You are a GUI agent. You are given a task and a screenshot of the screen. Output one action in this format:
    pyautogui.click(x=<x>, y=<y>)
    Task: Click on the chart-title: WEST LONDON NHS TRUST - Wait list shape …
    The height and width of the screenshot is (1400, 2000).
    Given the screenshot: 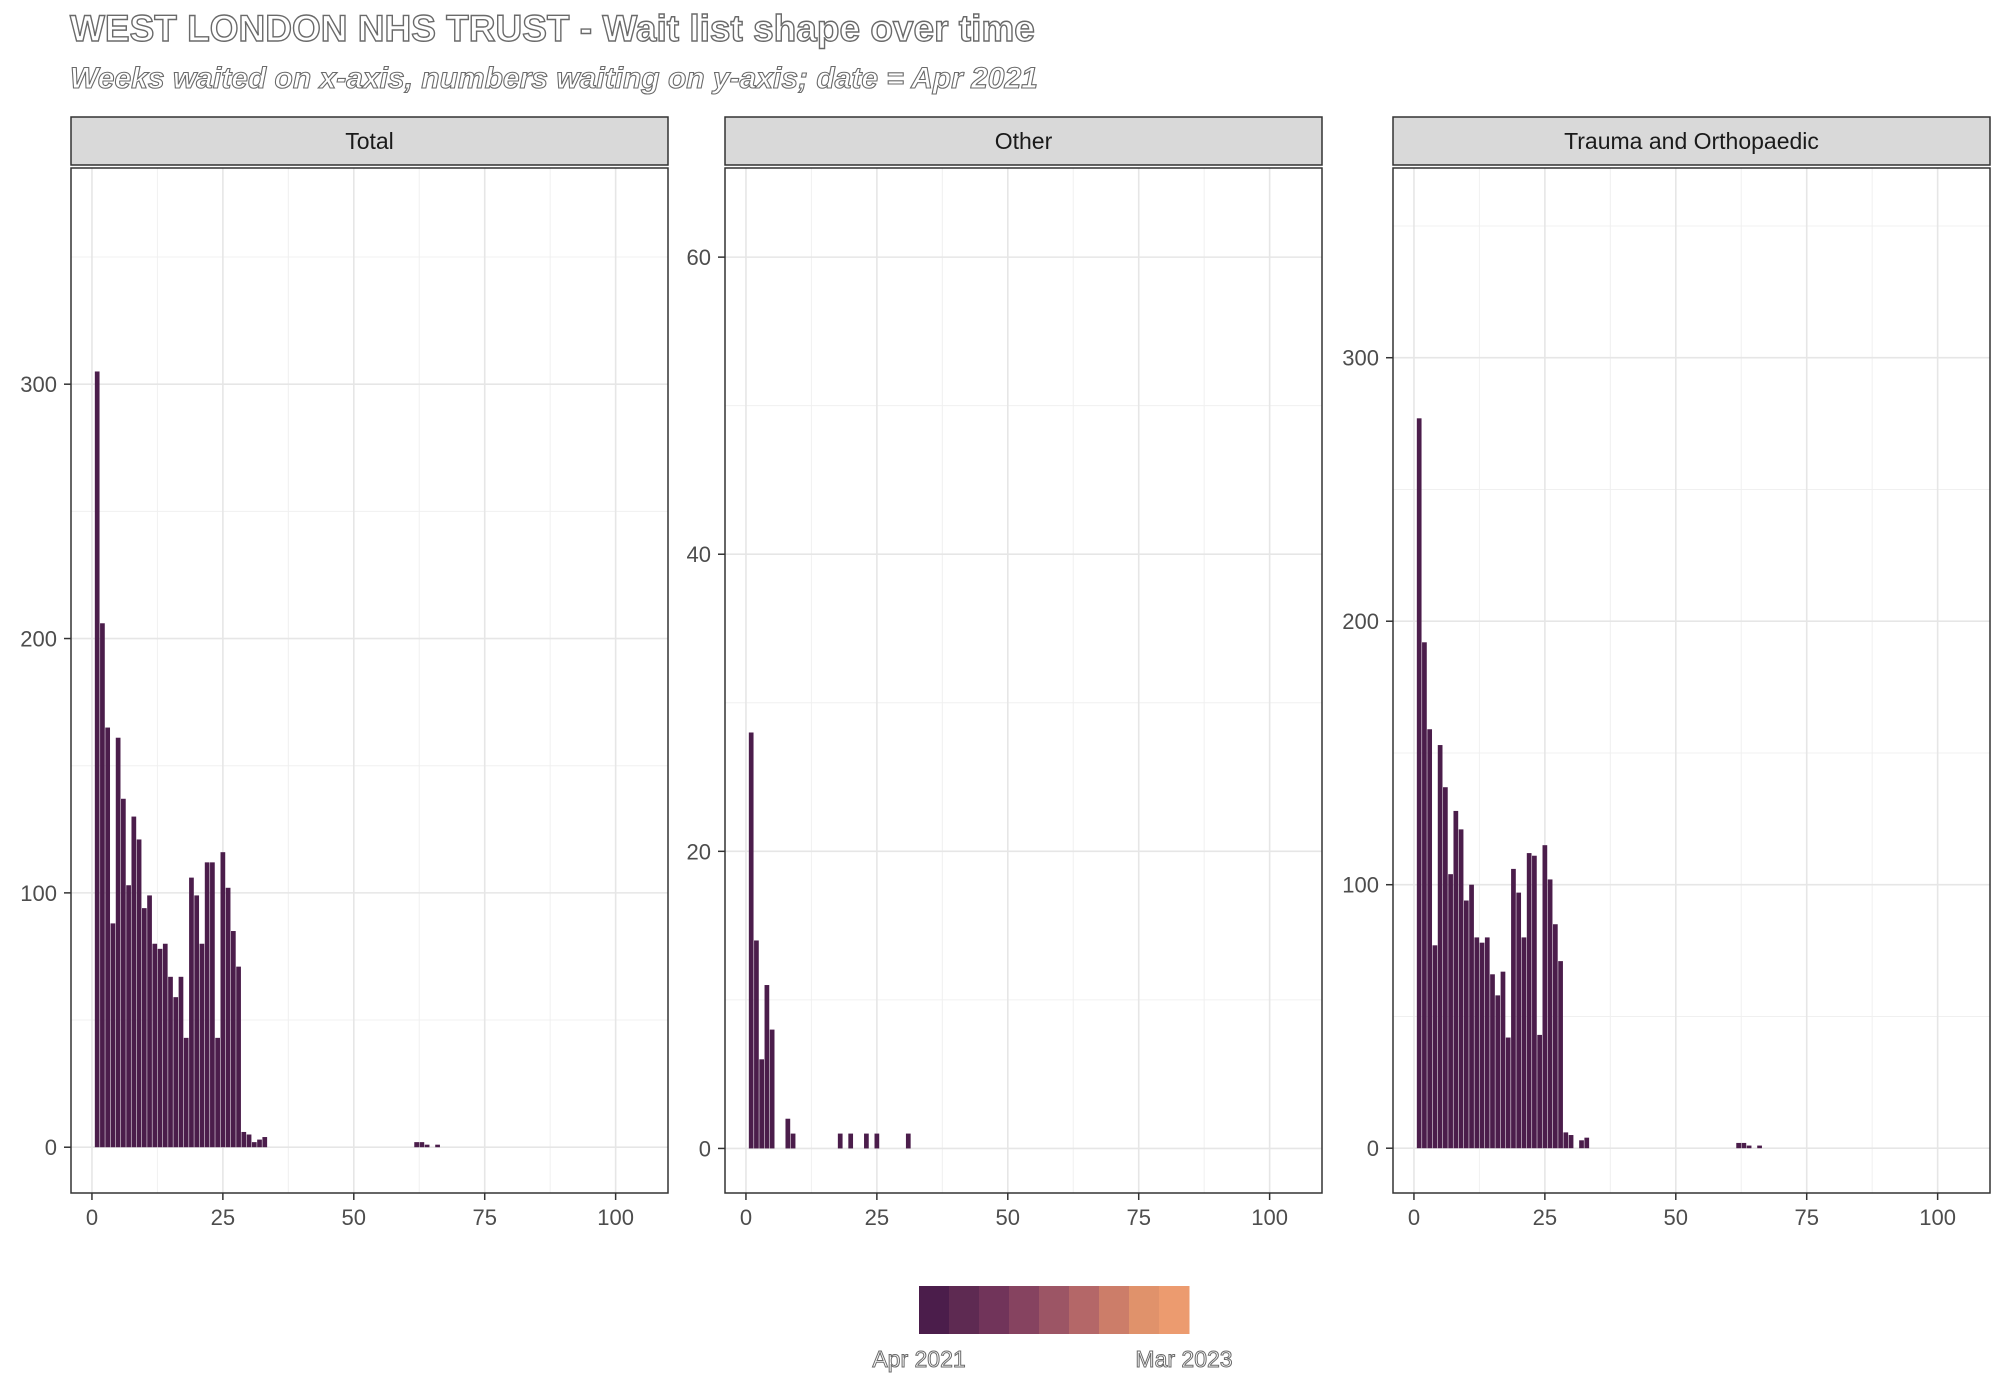 What is the action you would take?
    pyautogui.click(x=552, y=28)
    